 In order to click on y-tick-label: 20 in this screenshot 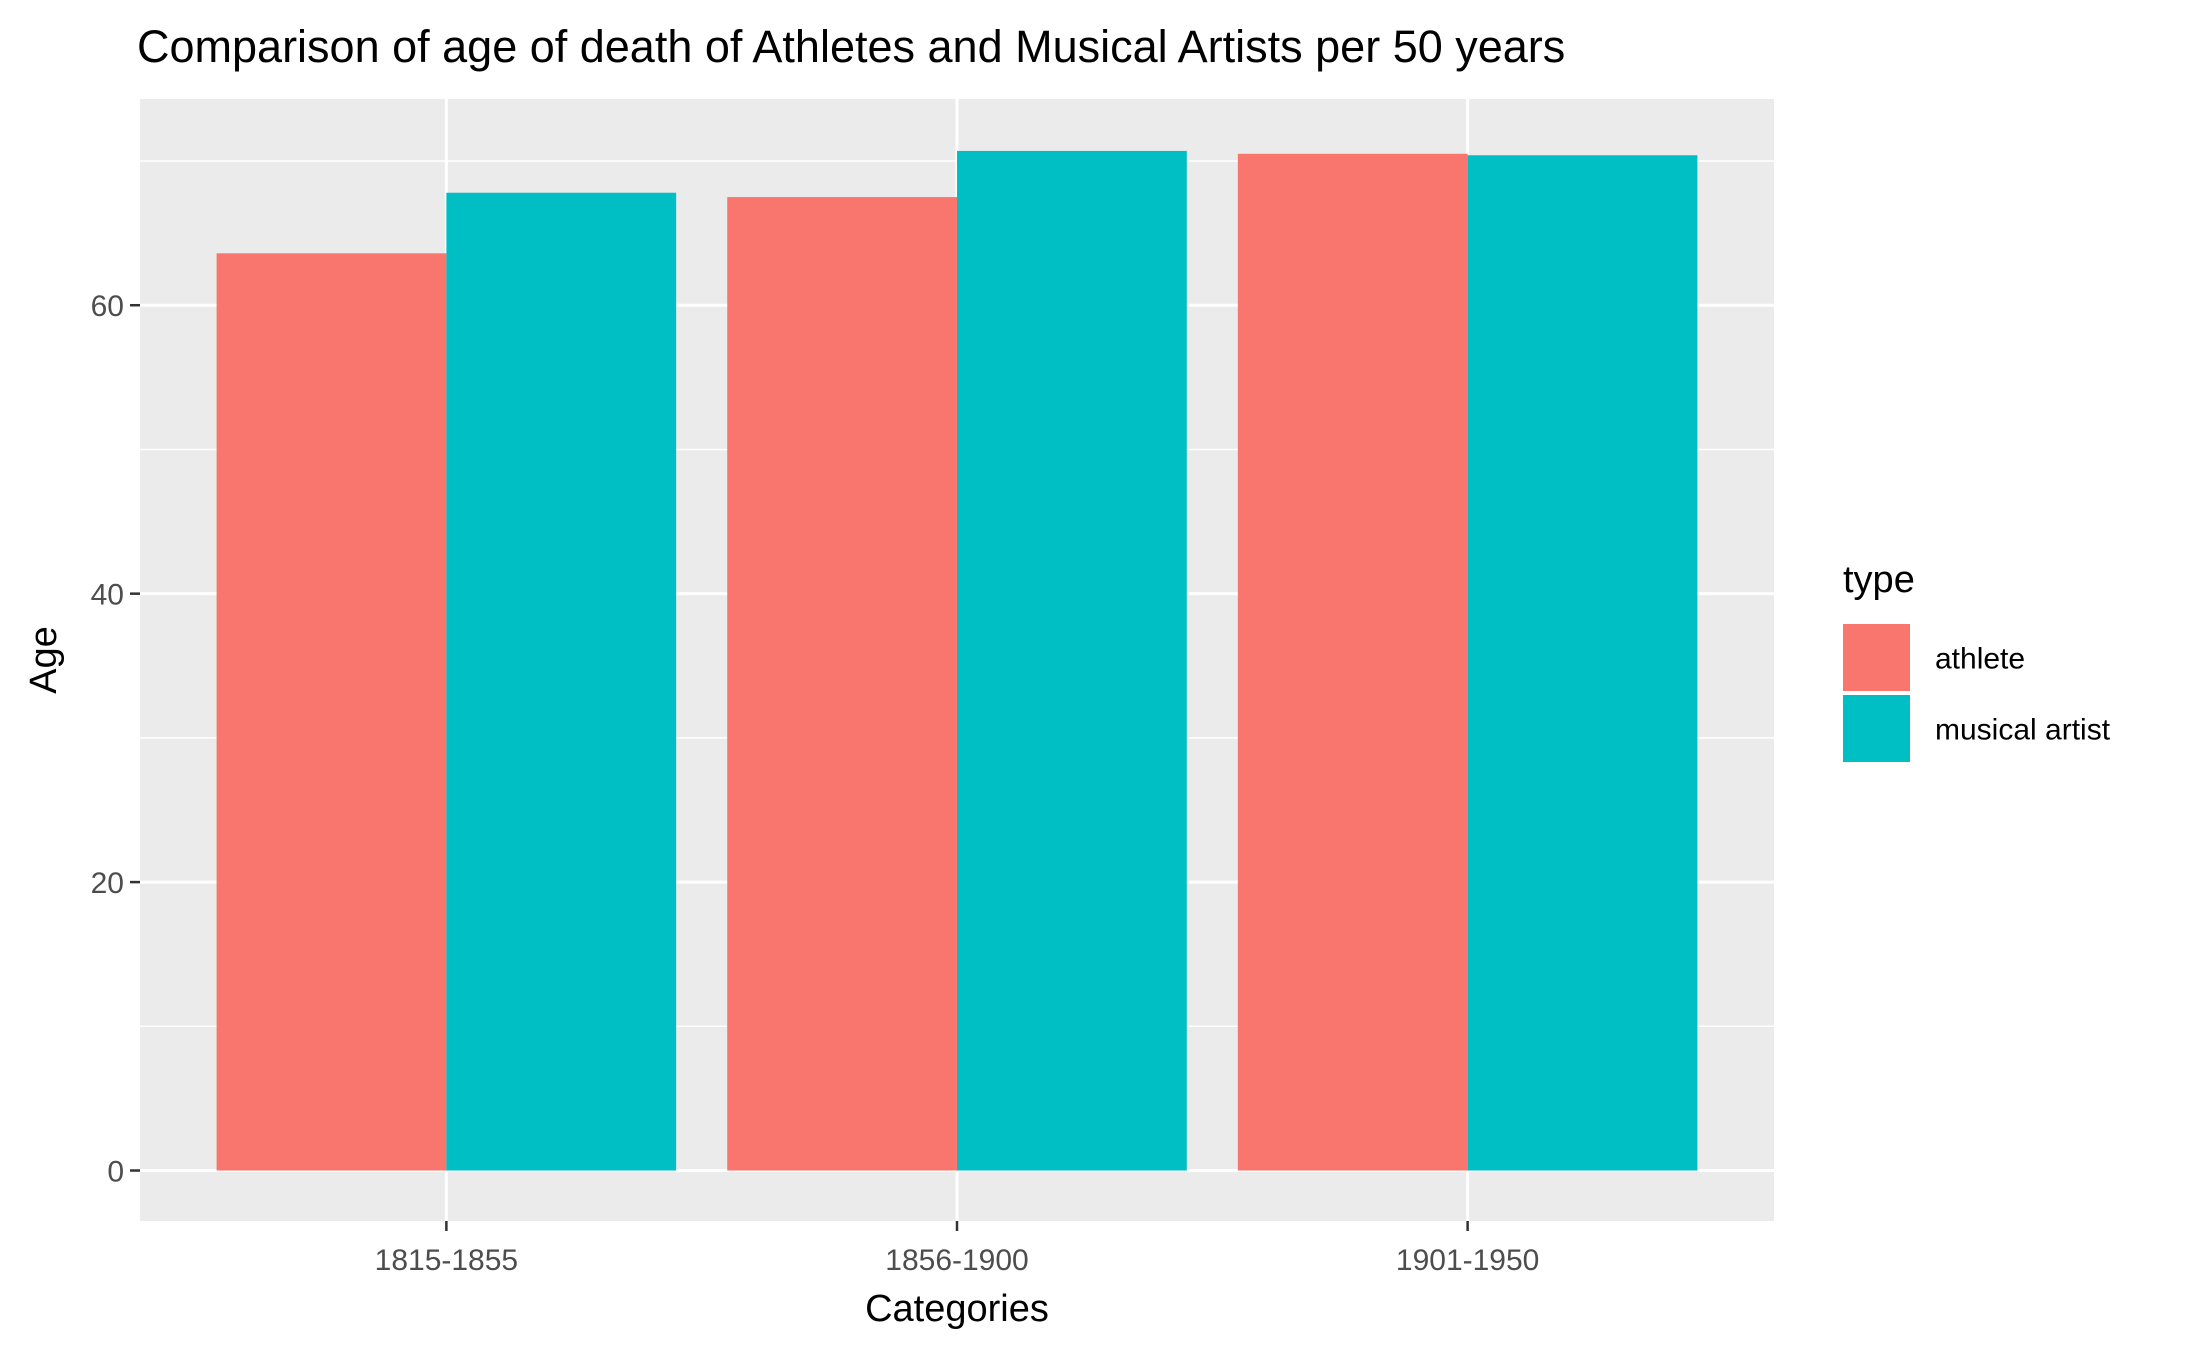, I will do `click(107, 883)`.